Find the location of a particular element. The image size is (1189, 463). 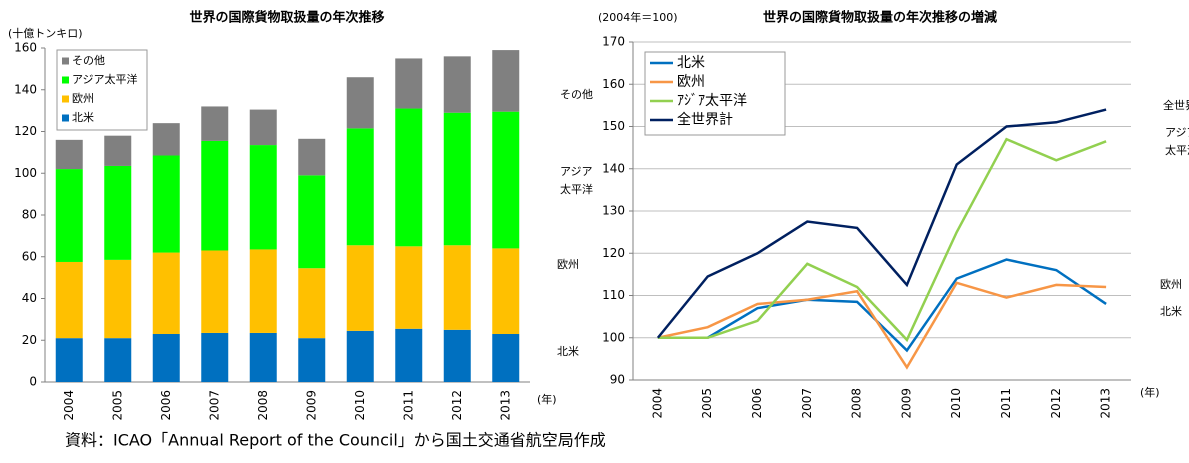

legend-label: 全世界計 is located at coordinates (705, 119).